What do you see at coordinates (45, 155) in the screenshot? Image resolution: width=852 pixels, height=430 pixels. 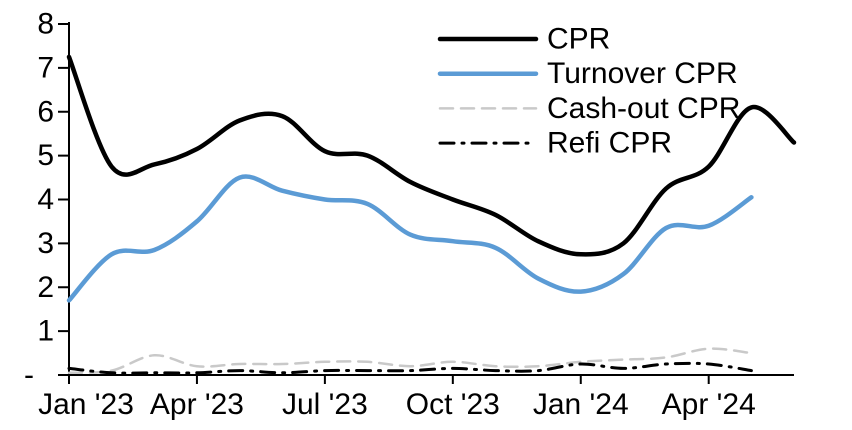 I see `y-tick-label: 5` at bounding box center [45, 155].